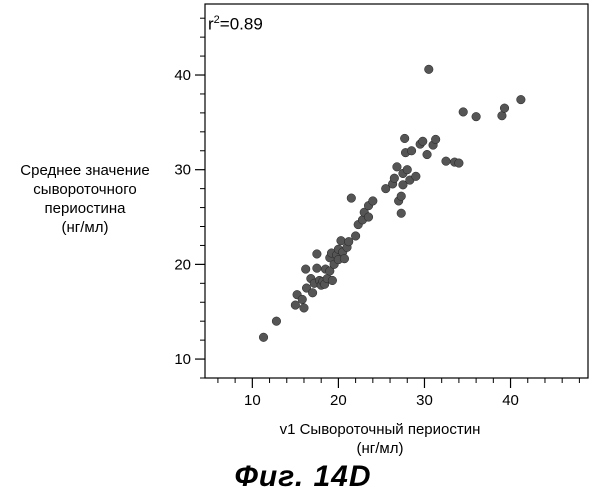 The width and height of the screenshot is (599, 500). Describe the element at coordinates (303, 477) in the screenshot. I see `figure-caption: Фиг. 14D` at that location.